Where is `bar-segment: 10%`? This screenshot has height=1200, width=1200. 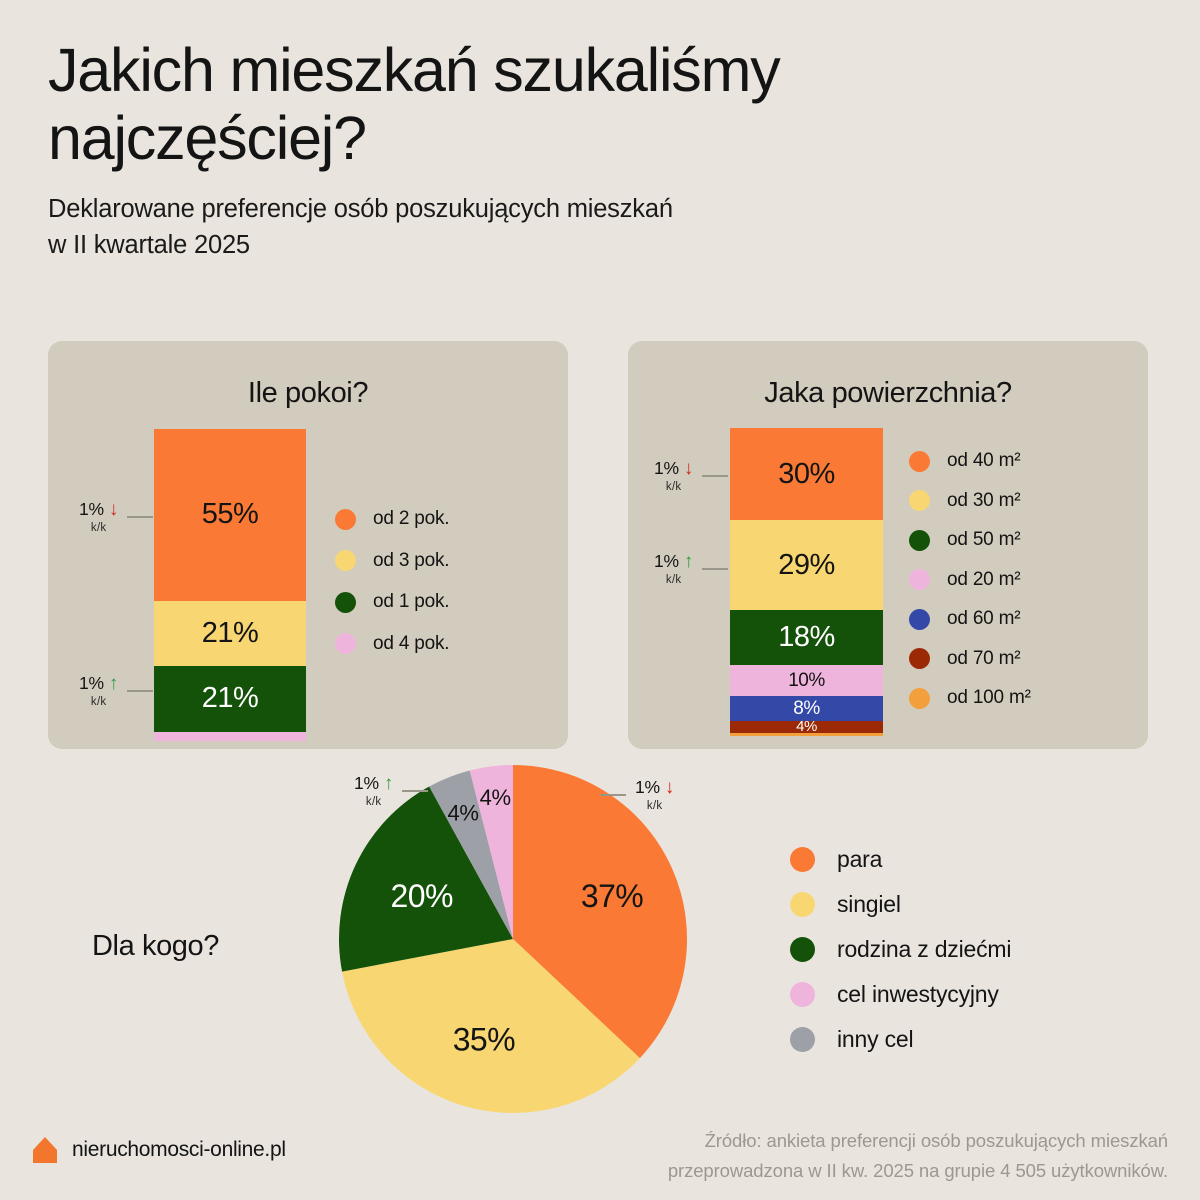
bar-segment: 10% is located at coordinates (806, 680).